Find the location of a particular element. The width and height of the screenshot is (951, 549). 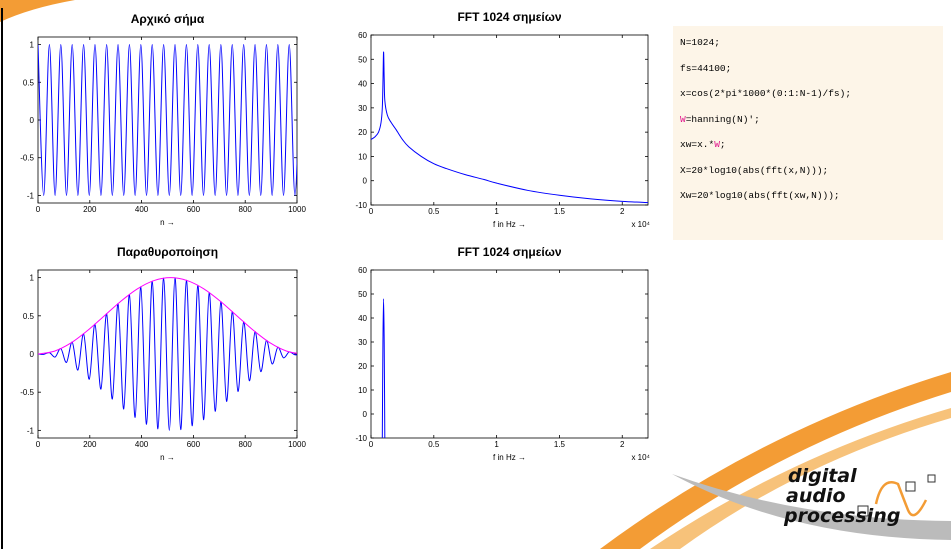

code-text: x=cos(2*pi*1000*(0:1:N-1)/fs); is located at coordinates (766, 93).